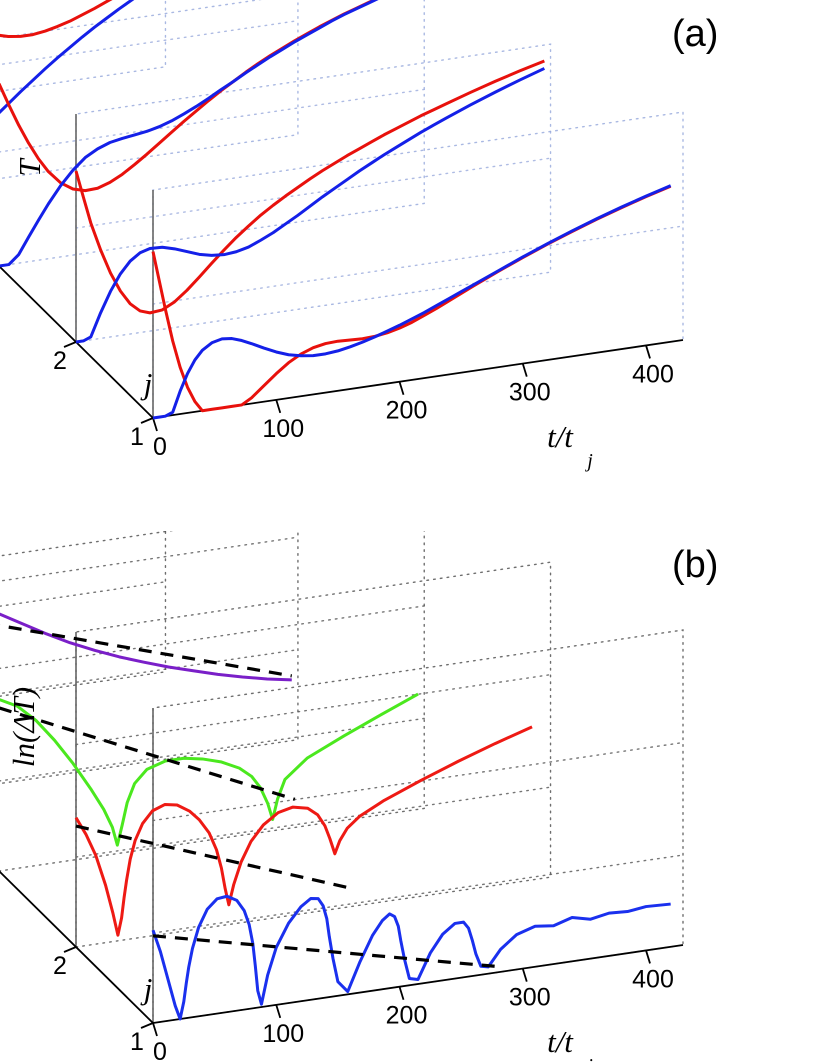 The image size is (830, 1062). I want to click on z-axis-title: T, so click(29, 167).